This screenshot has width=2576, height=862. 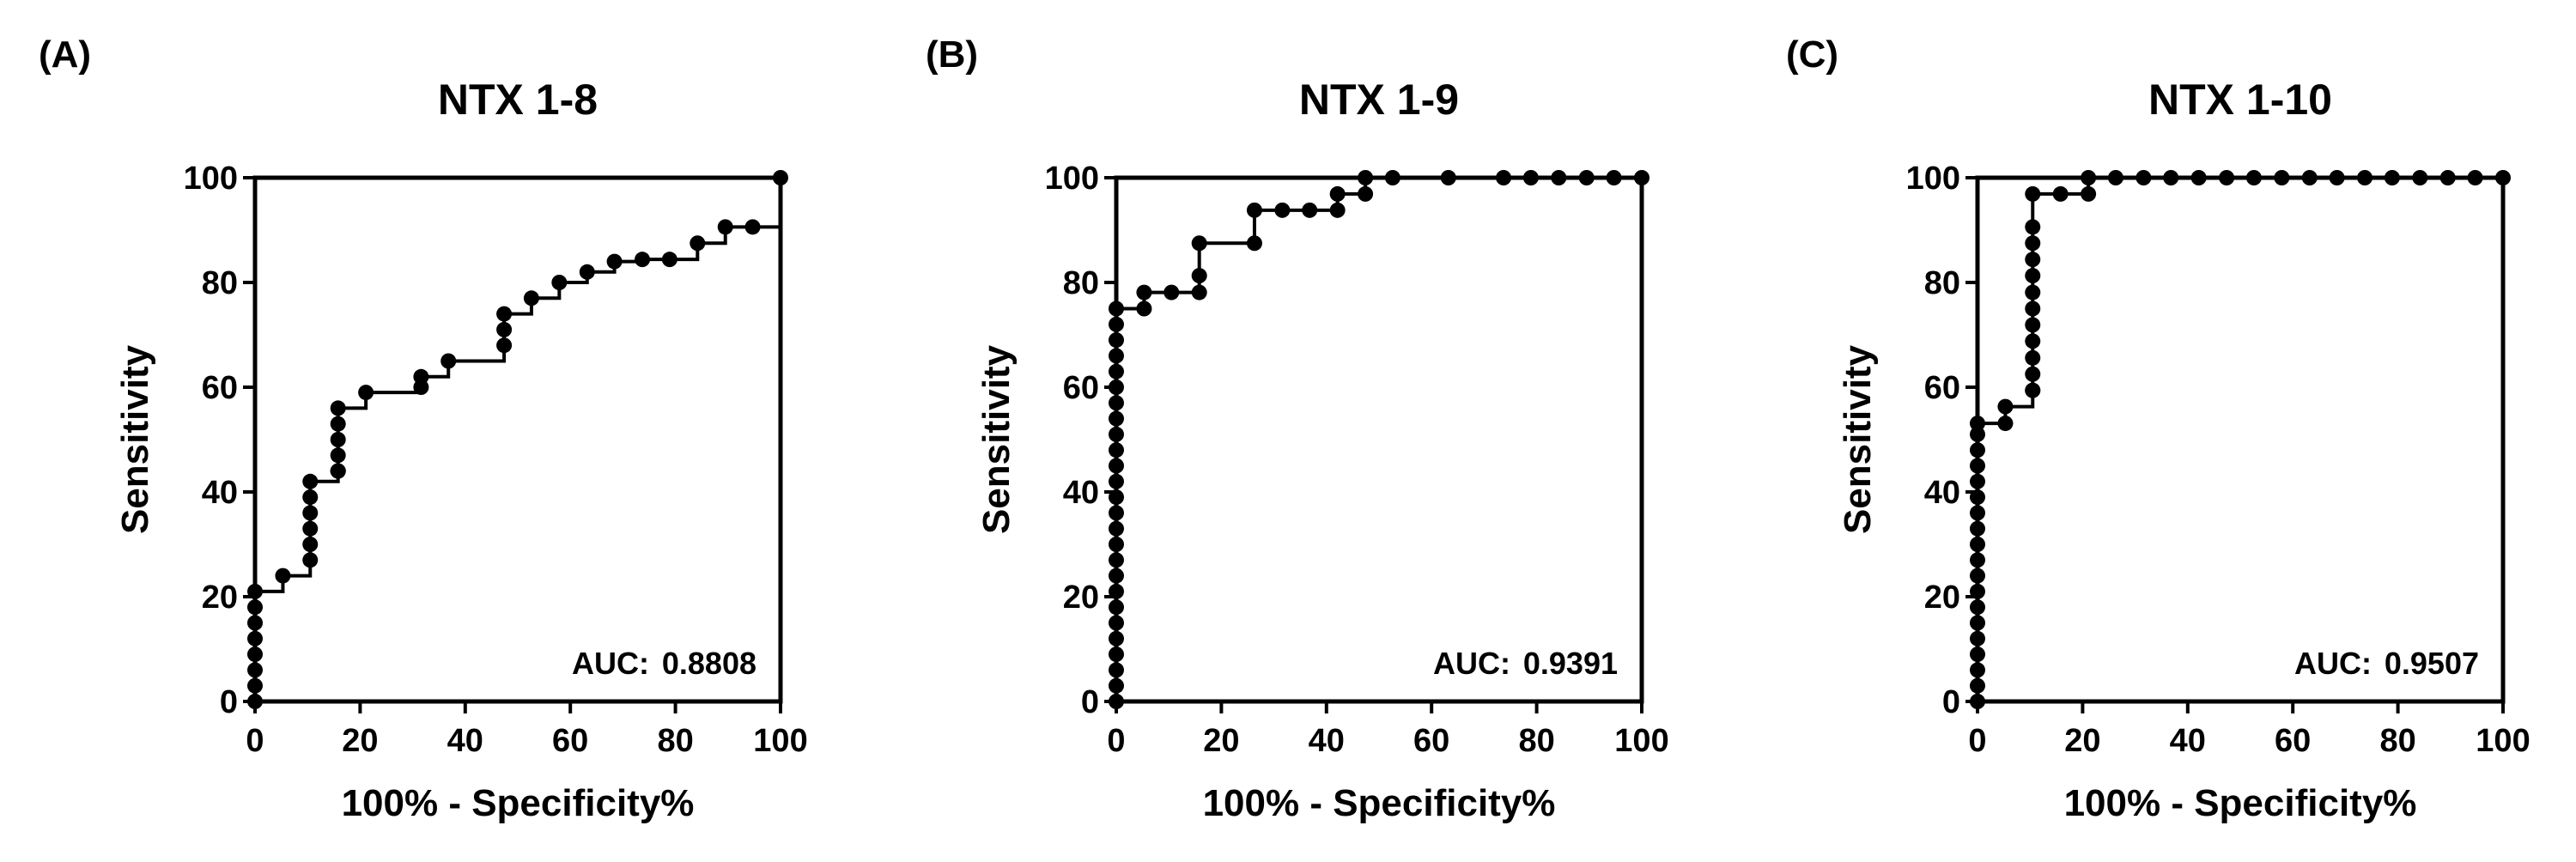 What do you see at coordinates (1431, 741) in the screenshot?
I see `x-tick-label: 60` at bounding box center [1431, 741].